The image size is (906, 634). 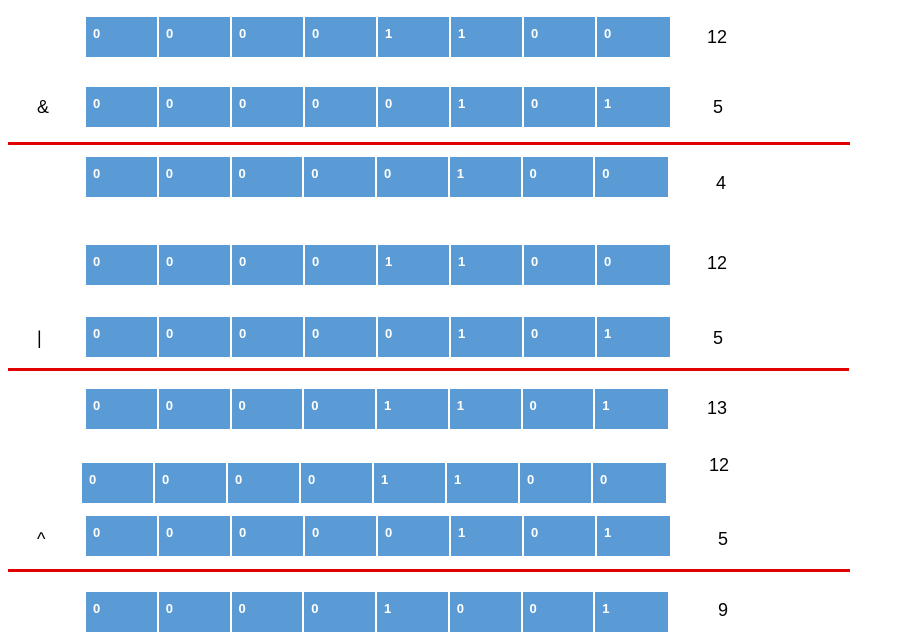 What do you see at coordinates (41, 539) in the screenshot?
I see `operator-symbol: ^` at bounding box center [41, 539].